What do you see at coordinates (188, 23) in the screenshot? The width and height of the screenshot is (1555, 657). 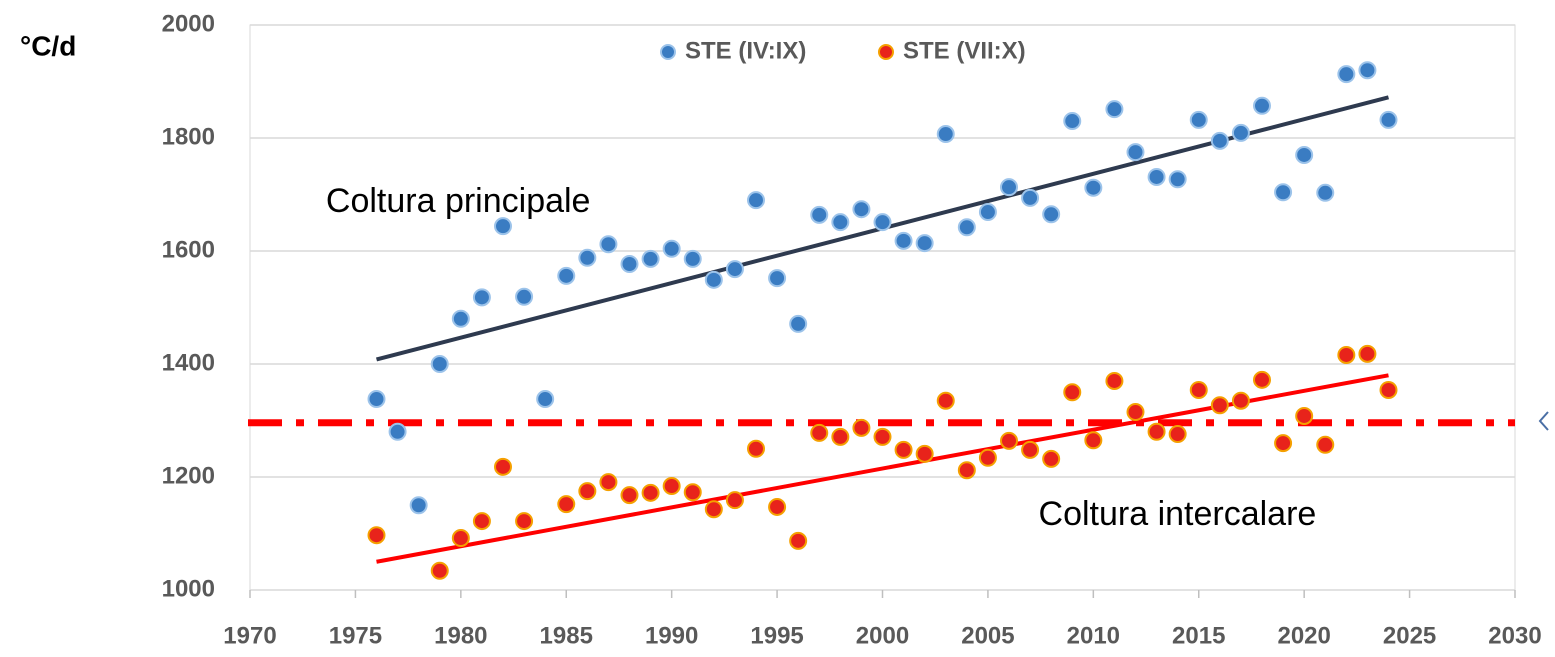 I see `y-tick-label: 2000` at bounding box center [188, 23].